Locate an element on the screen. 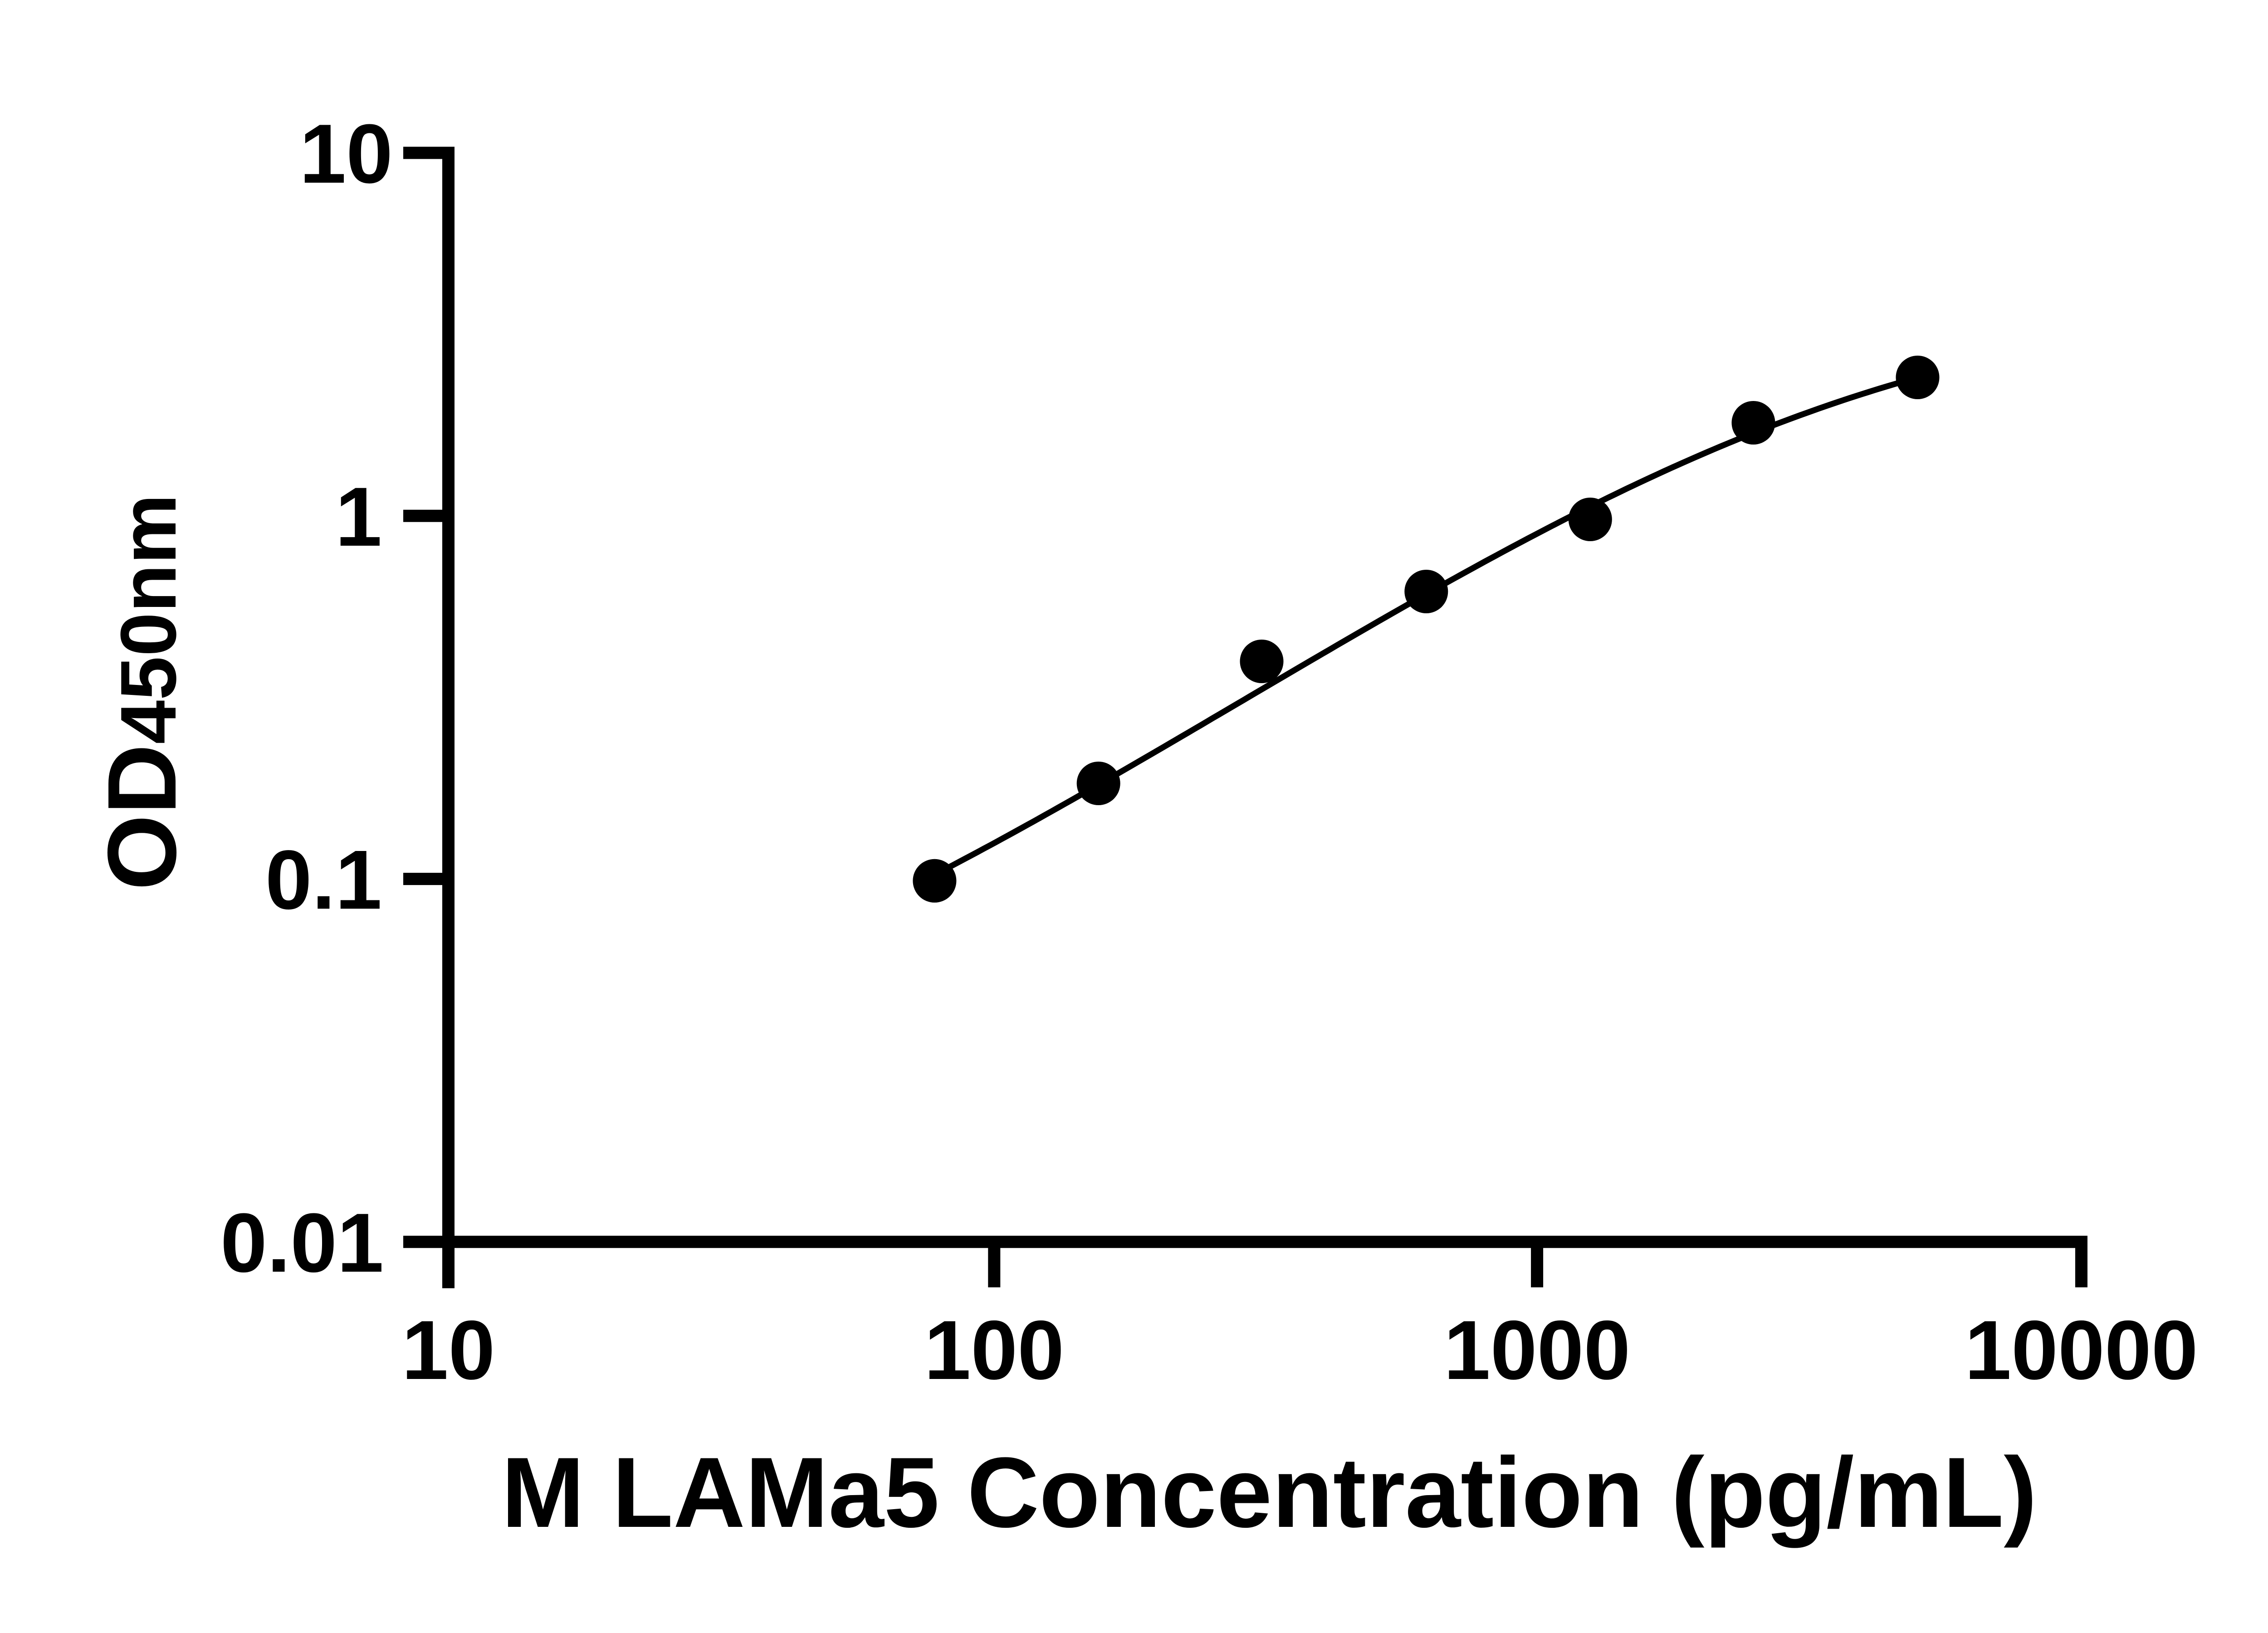 The height and width of the screenshot is (1633, 2268). svg-text: 1000 is located at coordinates (1537, 1350).